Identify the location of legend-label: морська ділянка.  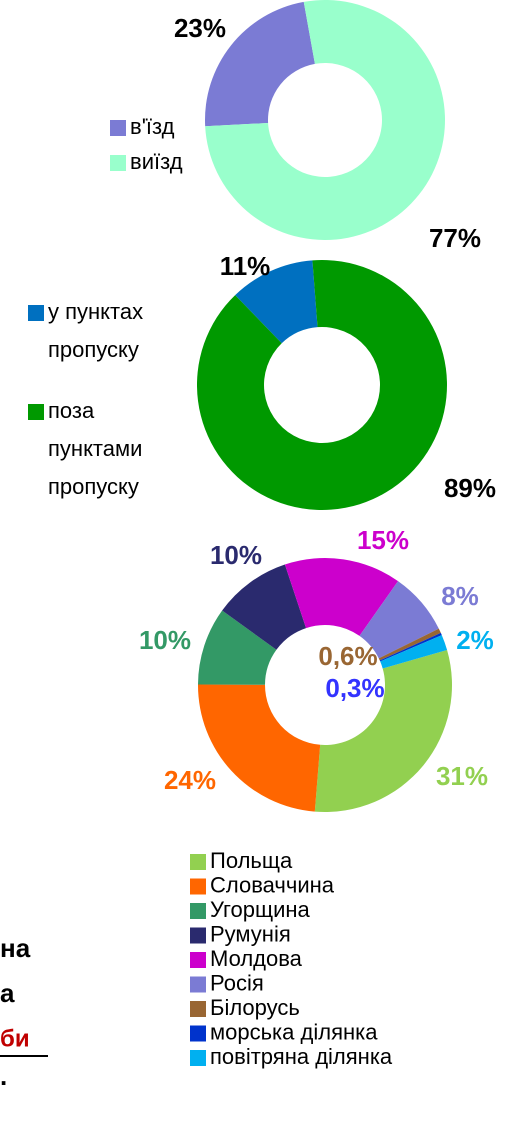
(294, 1031).